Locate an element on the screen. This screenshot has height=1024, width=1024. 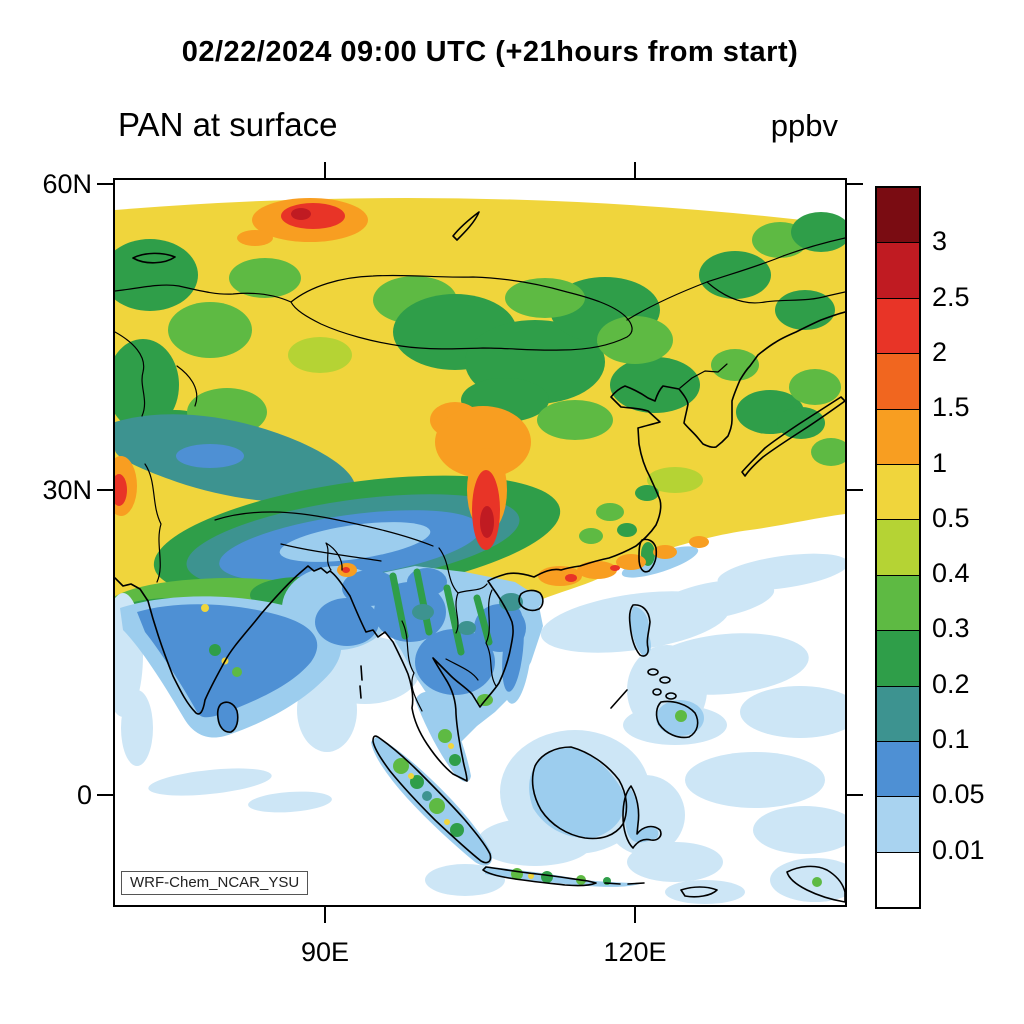
tick-bottom-120e is located at coordinates (635, 915).